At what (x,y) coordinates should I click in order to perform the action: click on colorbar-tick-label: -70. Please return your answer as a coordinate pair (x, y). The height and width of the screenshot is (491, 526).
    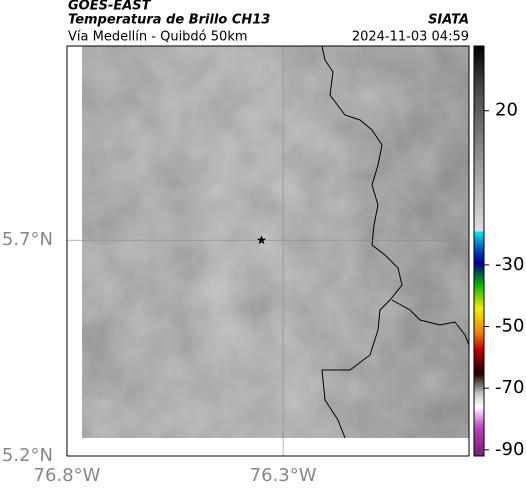
    Looking at the image, I should click on (509, 387).